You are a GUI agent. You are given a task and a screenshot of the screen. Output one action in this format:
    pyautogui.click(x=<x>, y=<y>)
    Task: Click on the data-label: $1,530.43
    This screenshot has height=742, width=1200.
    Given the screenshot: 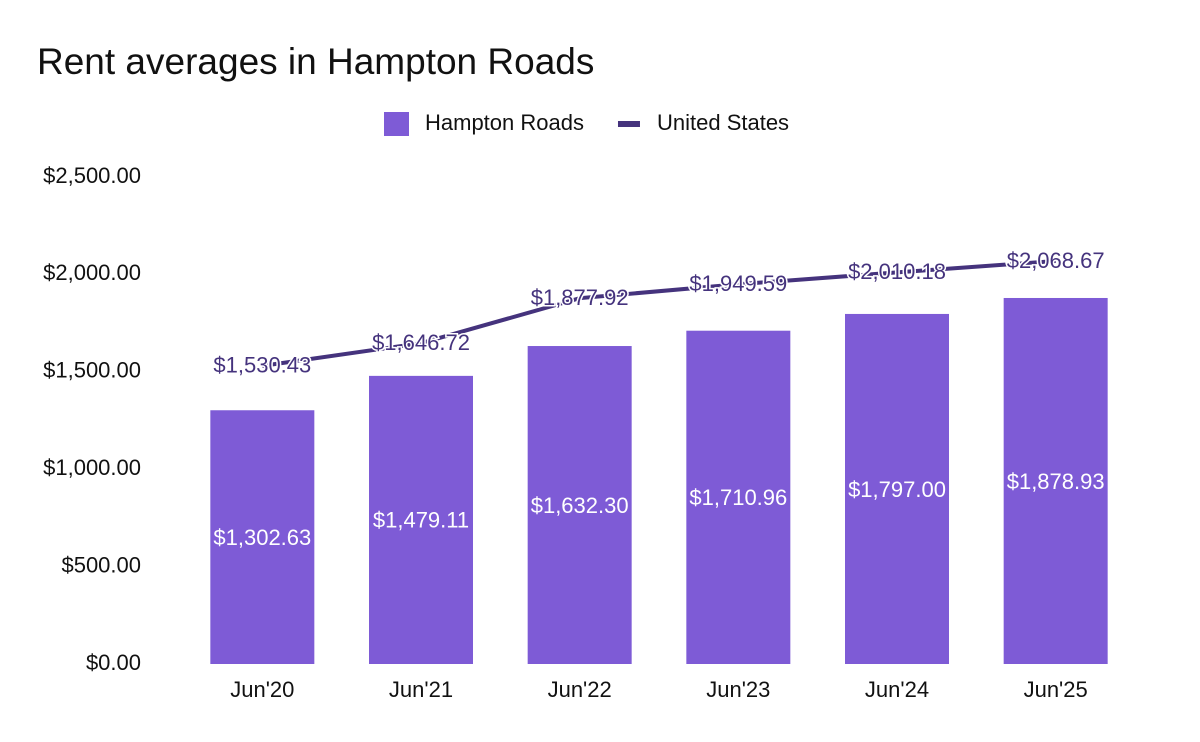 What is the action you would take?
    pyautogui.click(x=262, y=365)
    